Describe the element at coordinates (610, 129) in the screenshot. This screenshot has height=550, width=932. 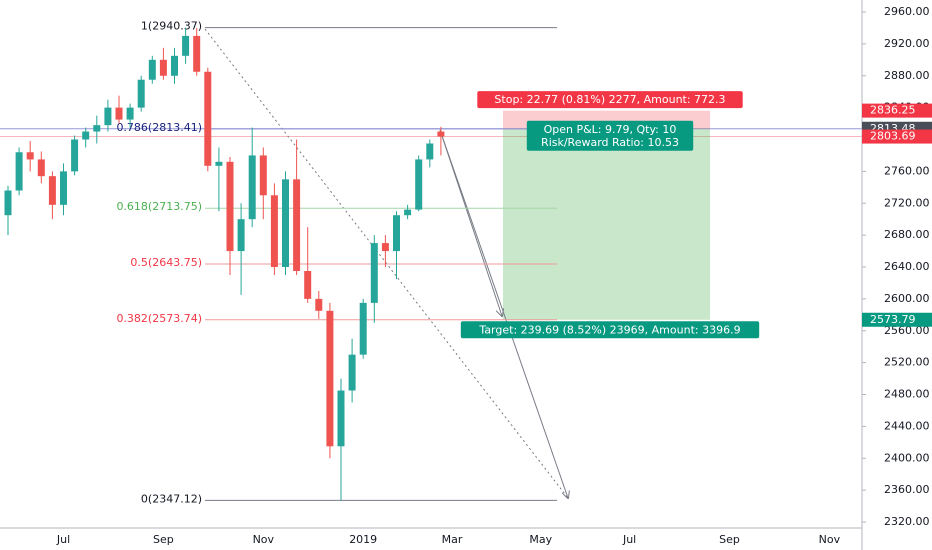
I see `position-label: Open P&L: 9.79, Qty: 10` at that location.